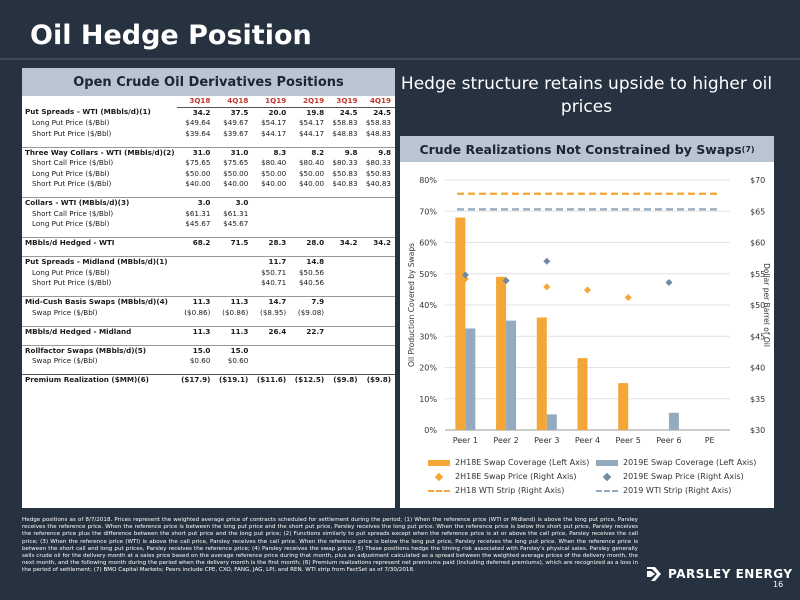 This screenshot has width=800, height=600. Describe the element at coordinates (99, 101) in the screenshot. I see `table-corner` at that location.